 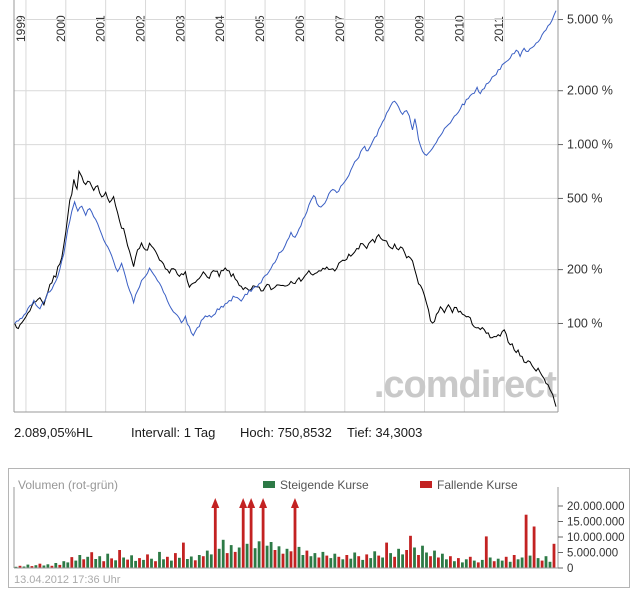 What do you see at coordinates (141, 28) in the screenshot?
I see `year-label: 2002` at bounding box center [141, 28].